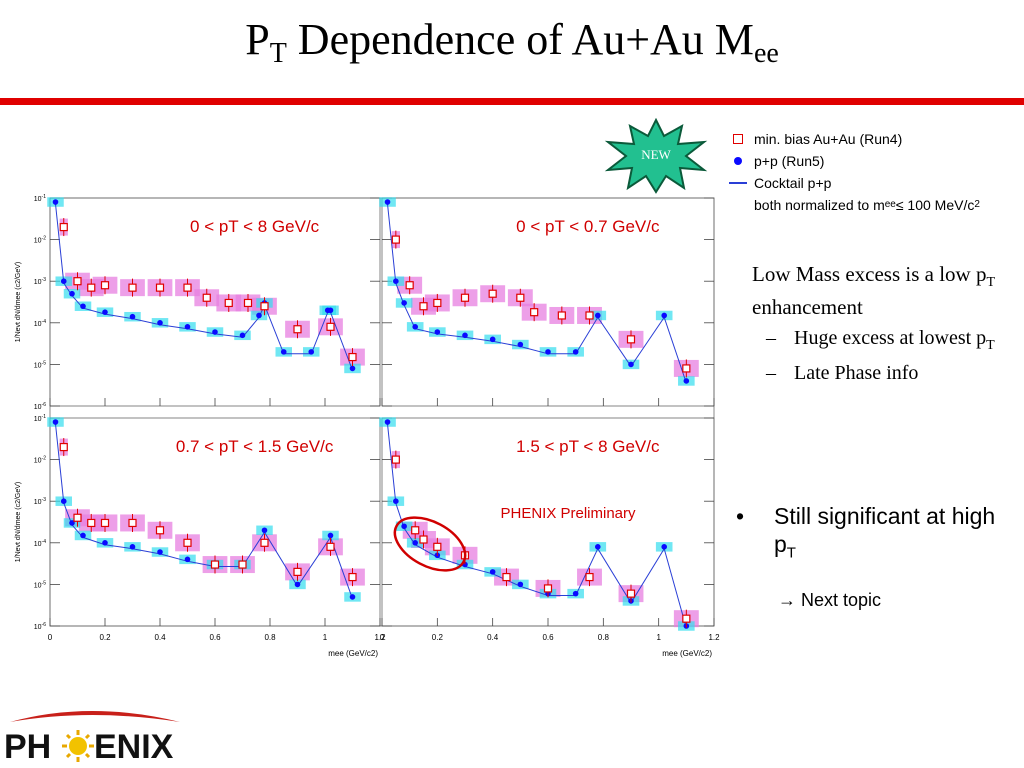  Describe the element at coordinates (512, 101) in the screenshot. I see `title-divider` at that location.